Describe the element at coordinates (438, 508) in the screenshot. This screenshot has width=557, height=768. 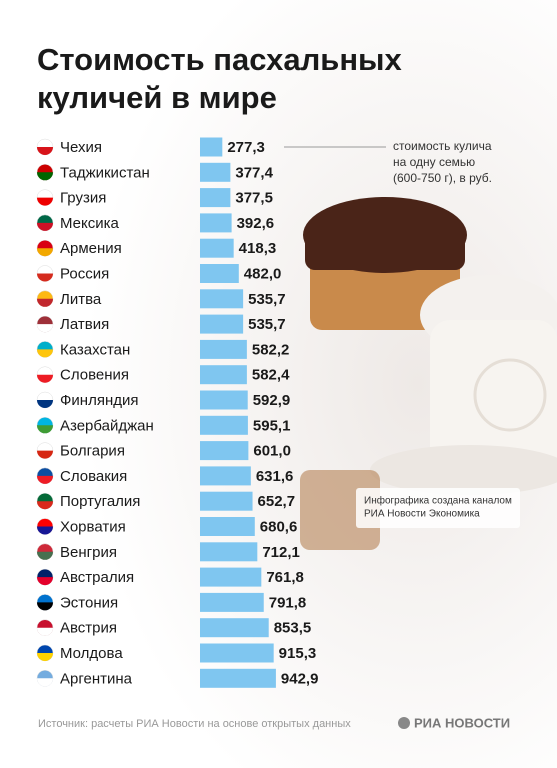
I see `note-box` at that location.